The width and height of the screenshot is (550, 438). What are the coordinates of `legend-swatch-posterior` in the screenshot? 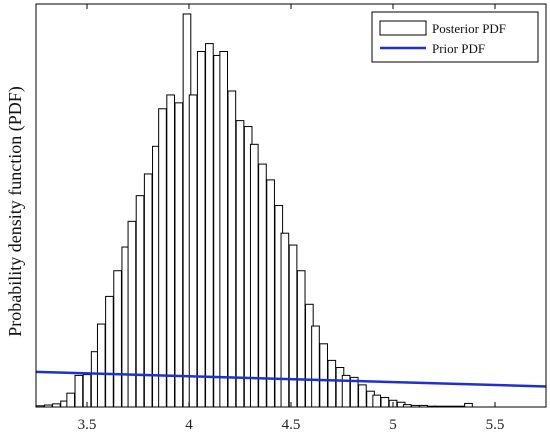 It's located at (403, 28).